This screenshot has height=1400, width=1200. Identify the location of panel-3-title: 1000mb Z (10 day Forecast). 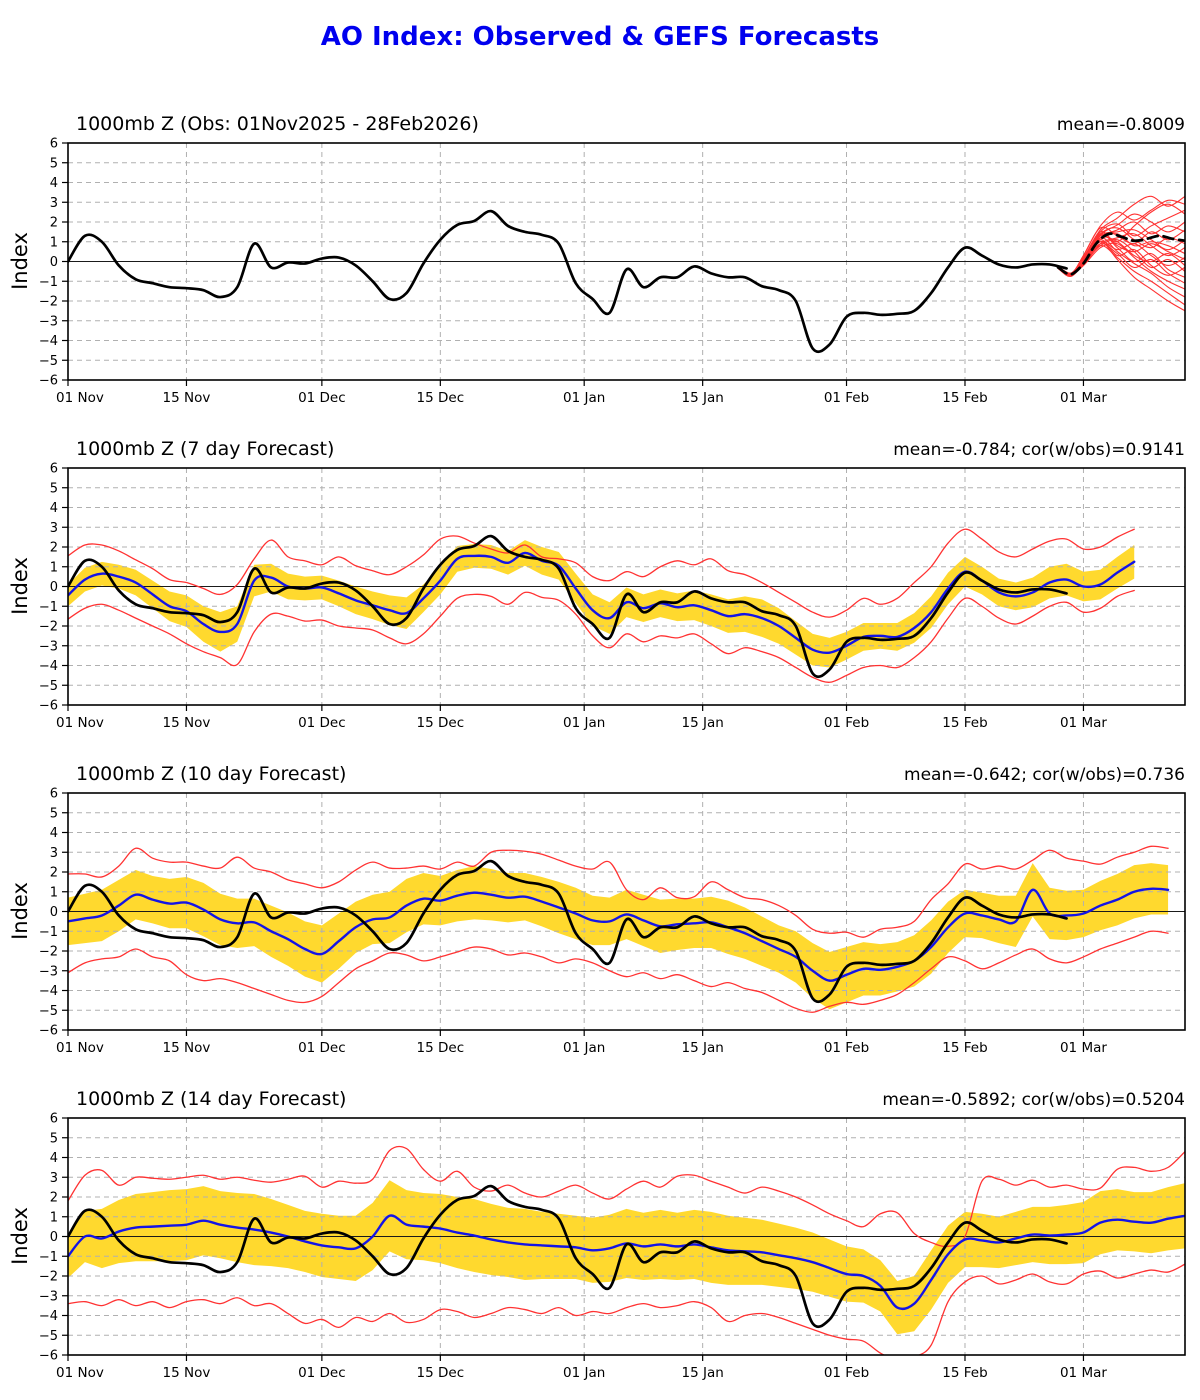
(211, 774).